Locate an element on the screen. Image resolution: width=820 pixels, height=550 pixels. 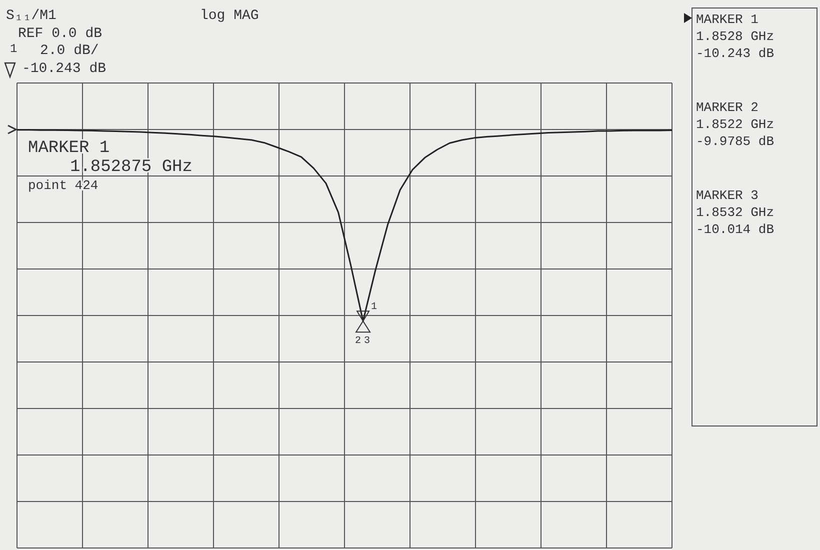
text: 1.8522 GHz is located at coordinates (735, 124).